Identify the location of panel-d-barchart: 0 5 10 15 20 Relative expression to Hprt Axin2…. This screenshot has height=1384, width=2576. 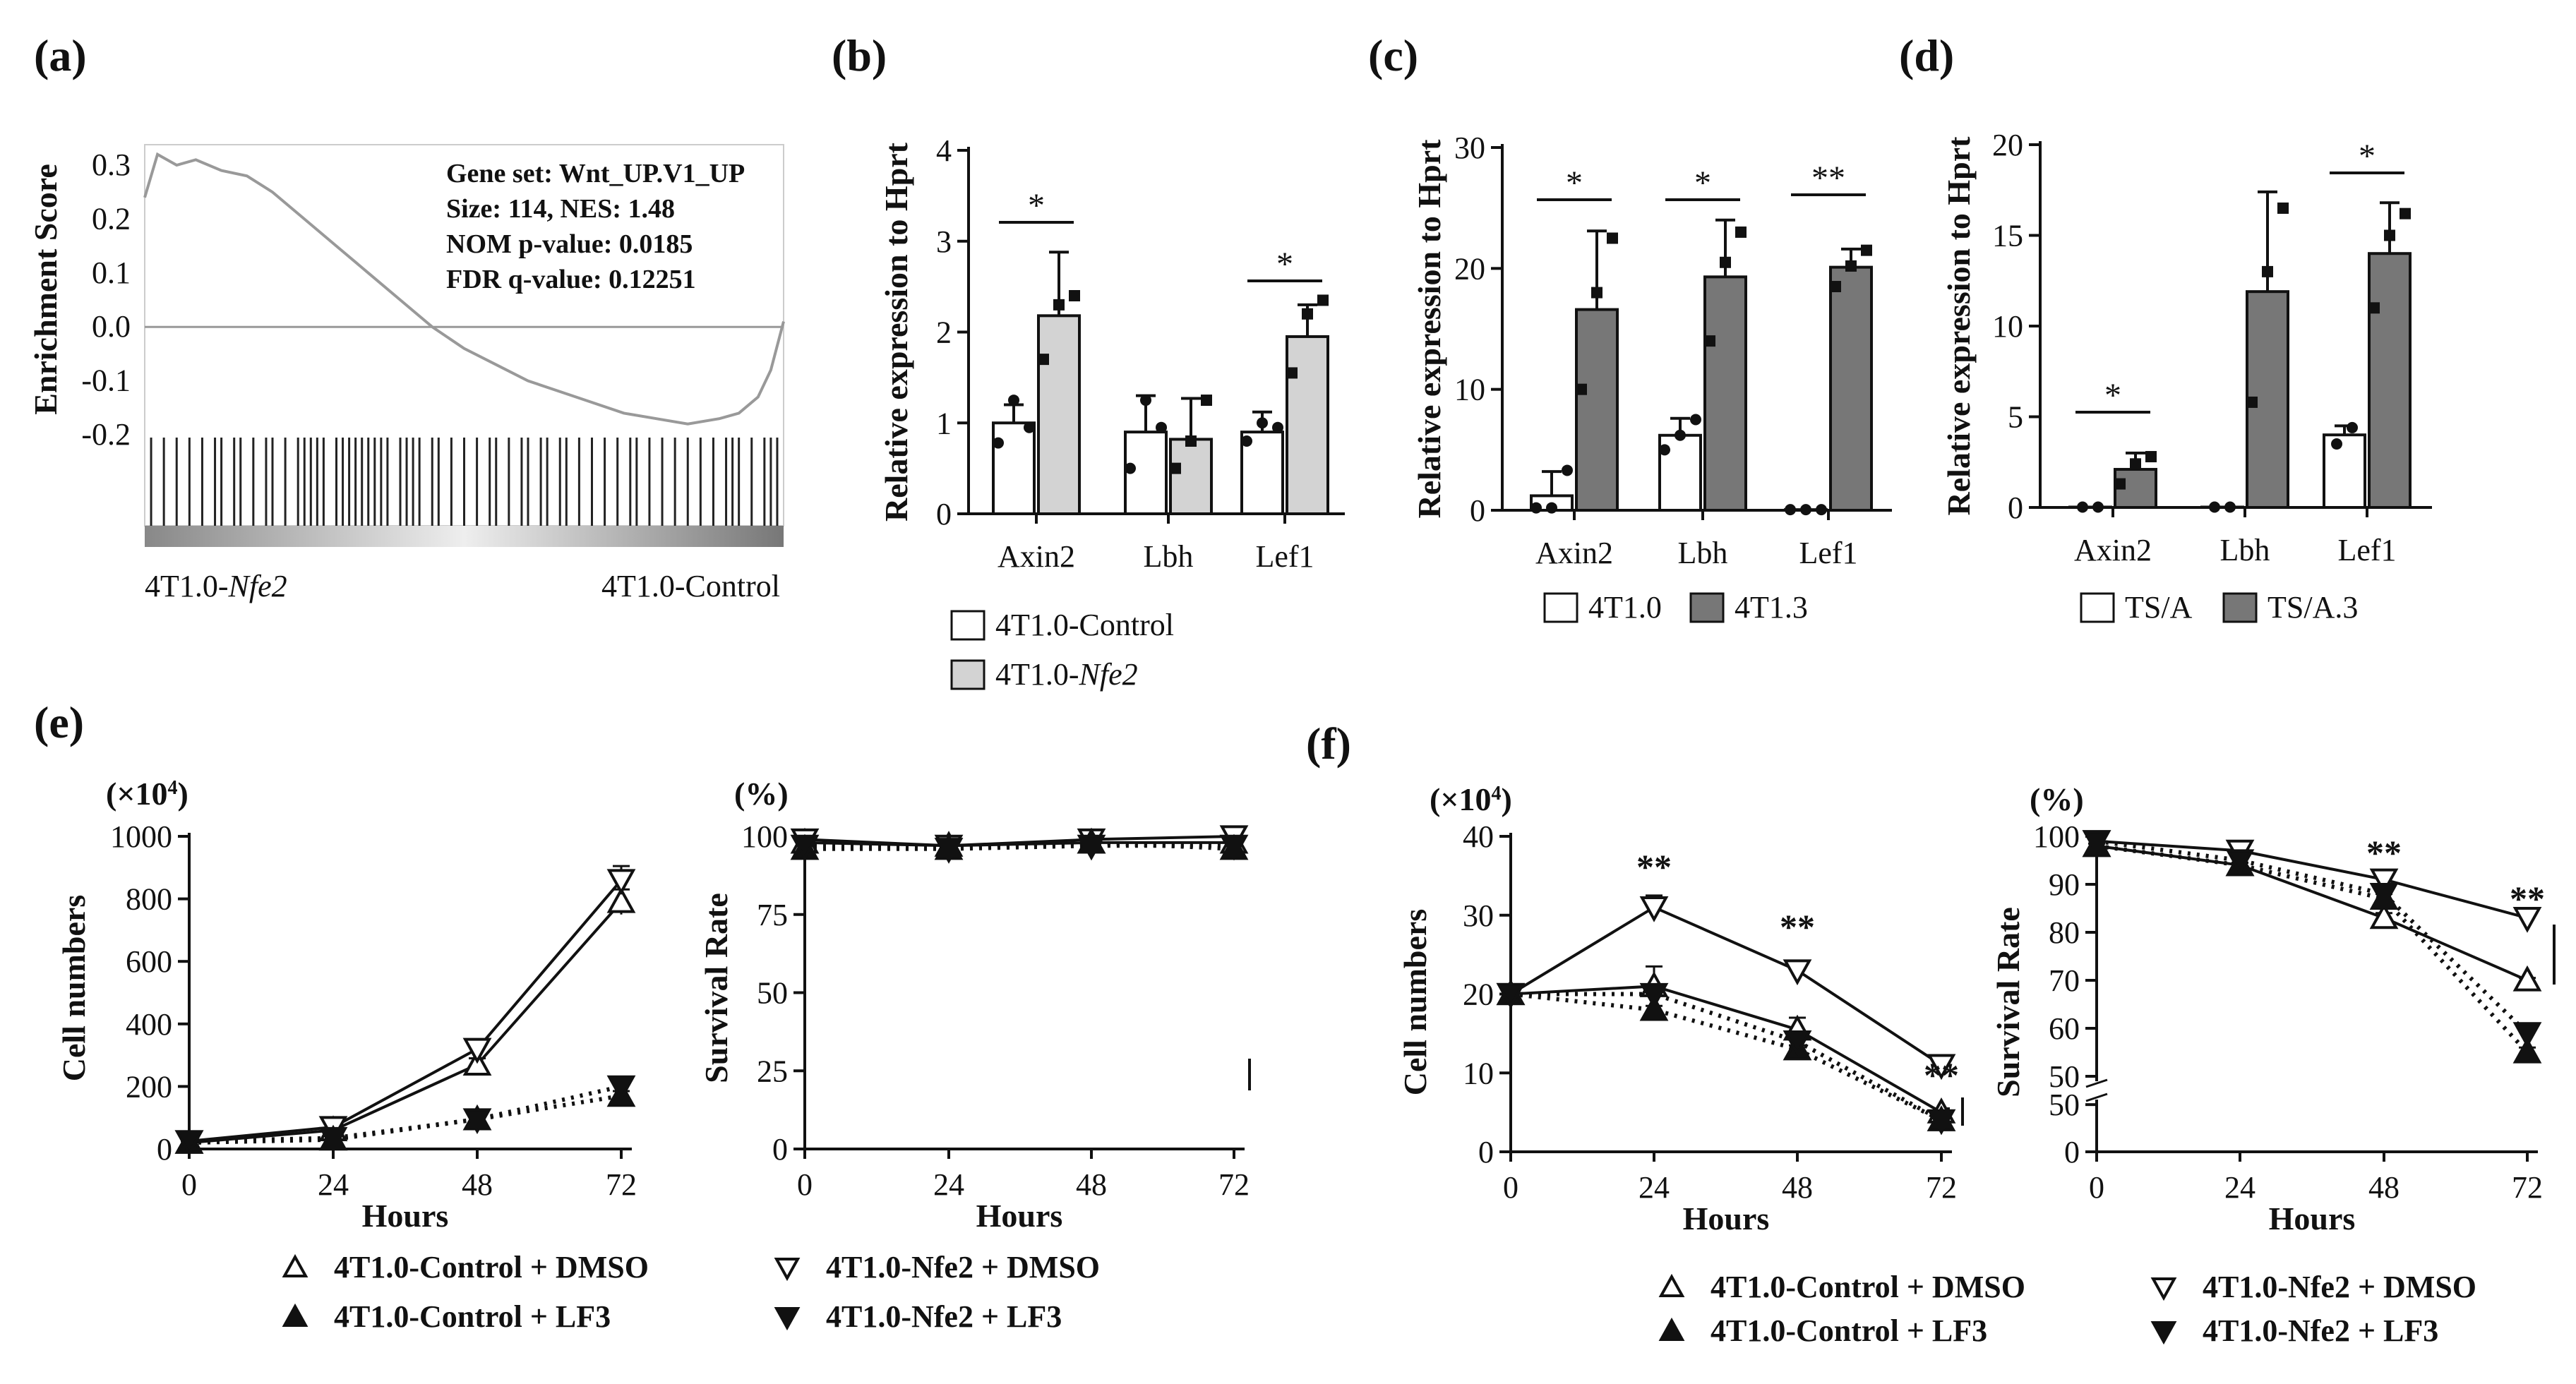
(2186, 377).